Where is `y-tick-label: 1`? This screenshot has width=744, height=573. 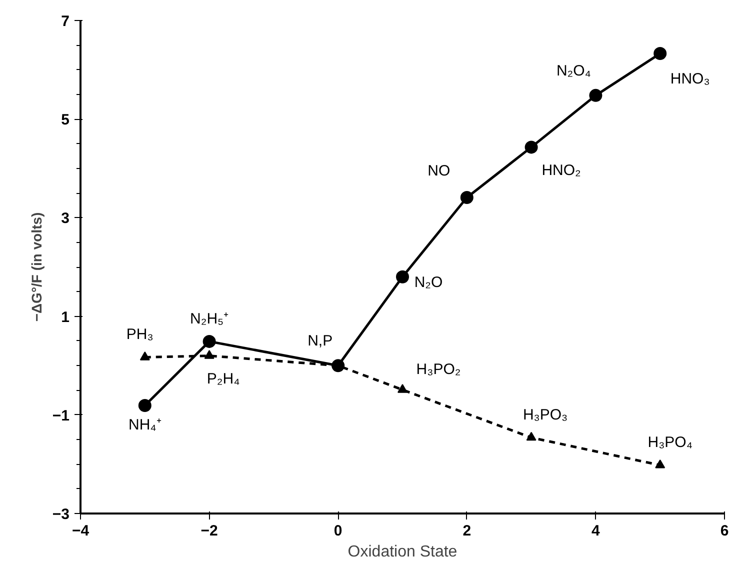 y-tick-label: 1 is located at coordinates (65, 317).